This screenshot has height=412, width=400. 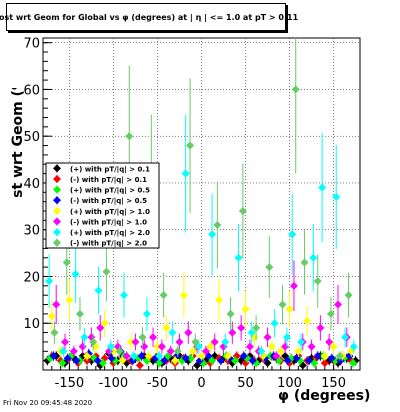 What do you see at coordinates (18, 143) in the screenshot?
I see `y-axis-label: Lost wrt Geom (%)` at bounding box center [18, 143].